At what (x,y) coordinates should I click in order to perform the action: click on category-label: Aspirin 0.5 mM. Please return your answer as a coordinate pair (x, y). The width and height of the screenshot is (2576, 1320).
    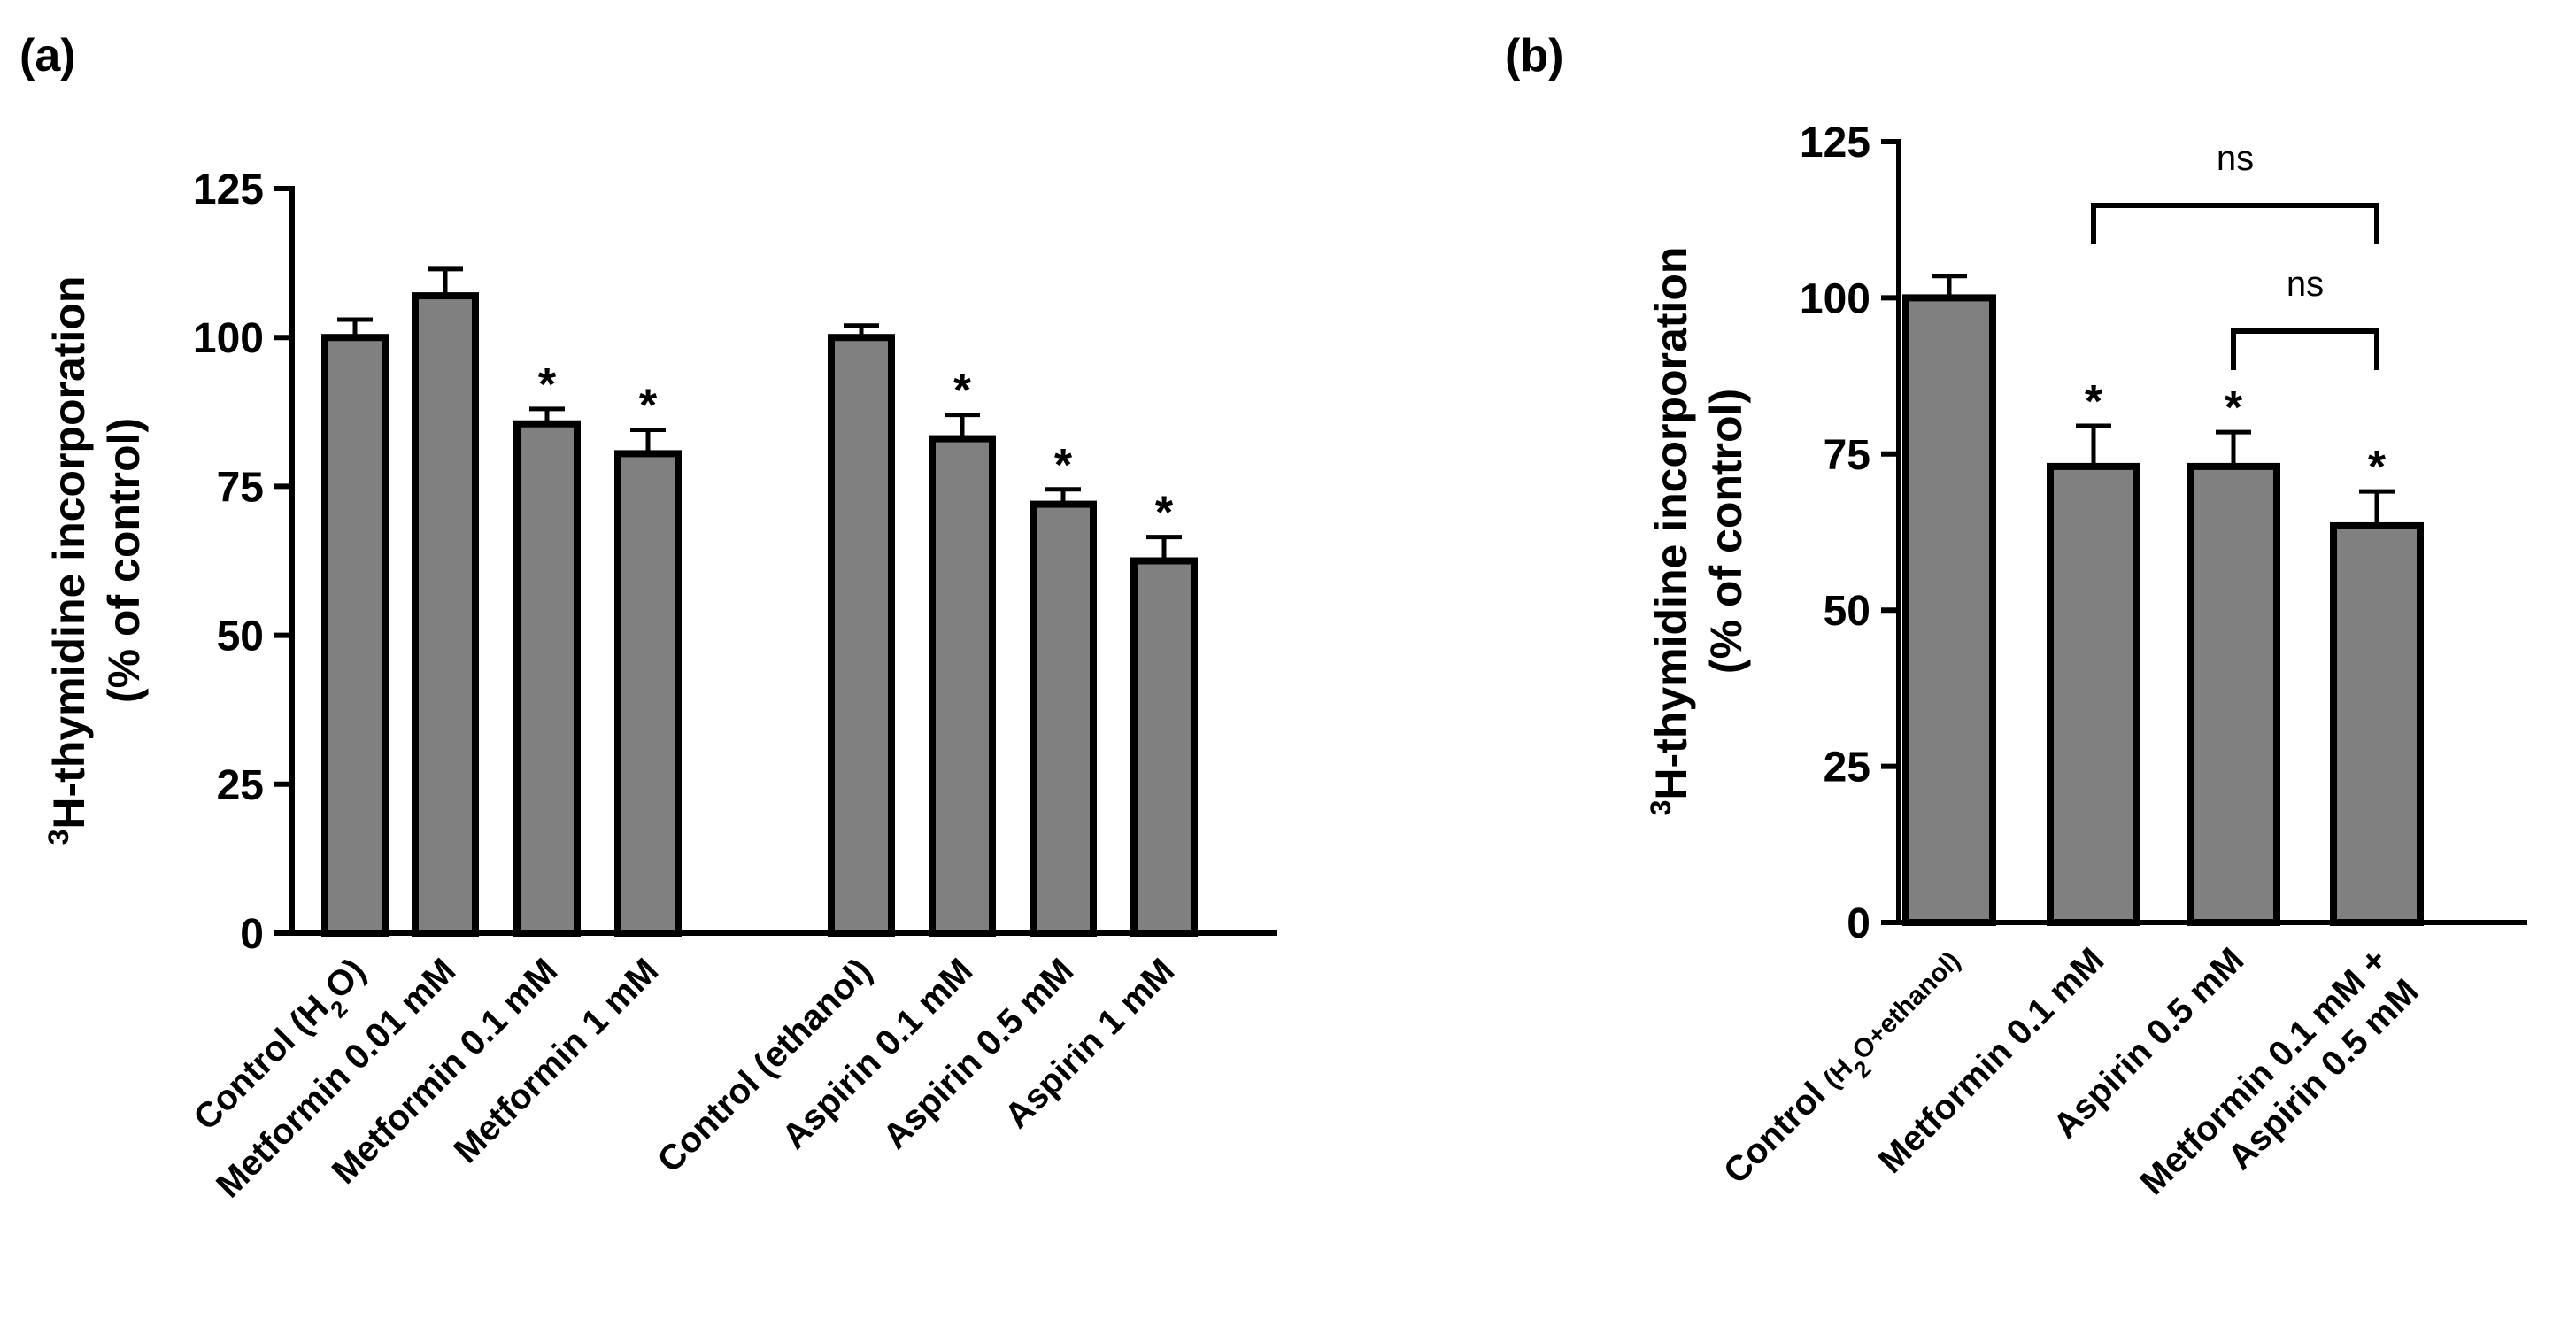
    Looking at the image, I should click on (978, 1053).